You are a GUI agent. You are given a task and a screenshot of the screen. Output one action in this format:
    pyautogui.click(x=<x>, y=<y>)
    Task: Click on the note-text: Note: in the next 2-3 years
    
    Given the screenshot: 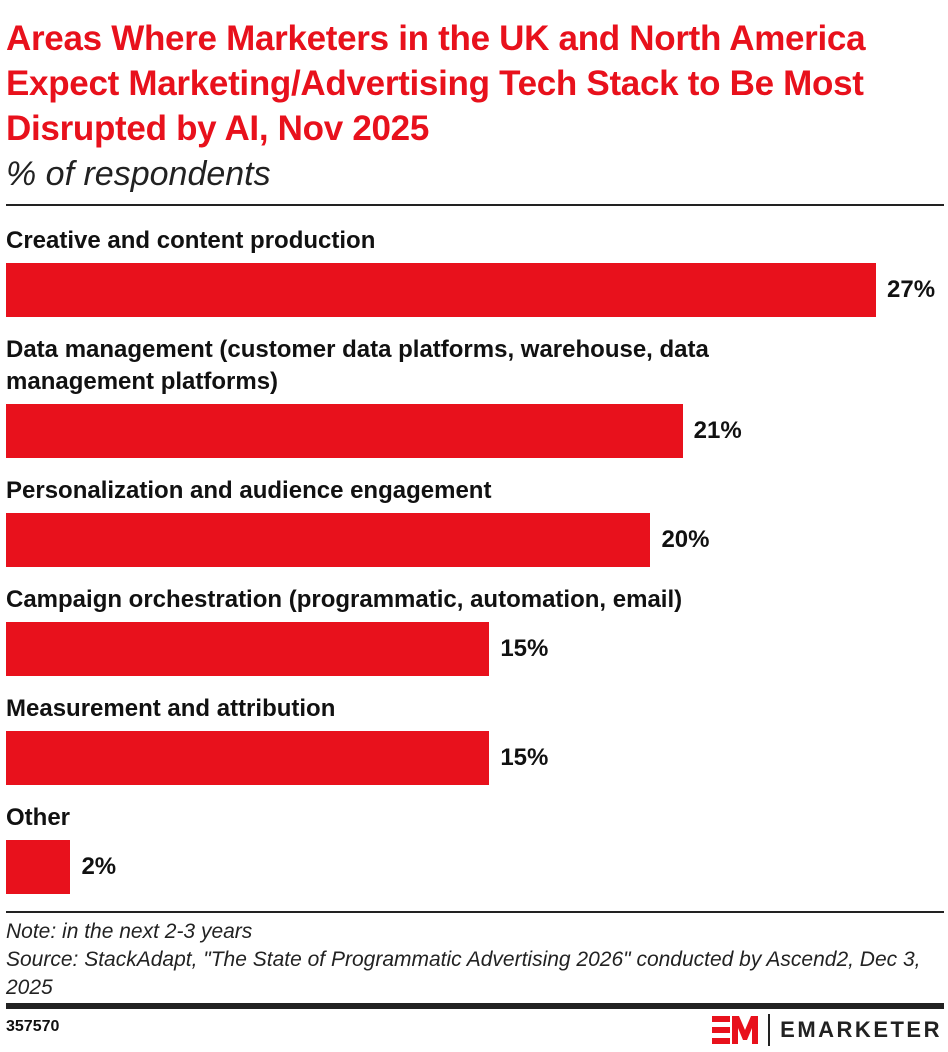 What is the action you would take?
    pyautogui.click(x=129, y=931)
    